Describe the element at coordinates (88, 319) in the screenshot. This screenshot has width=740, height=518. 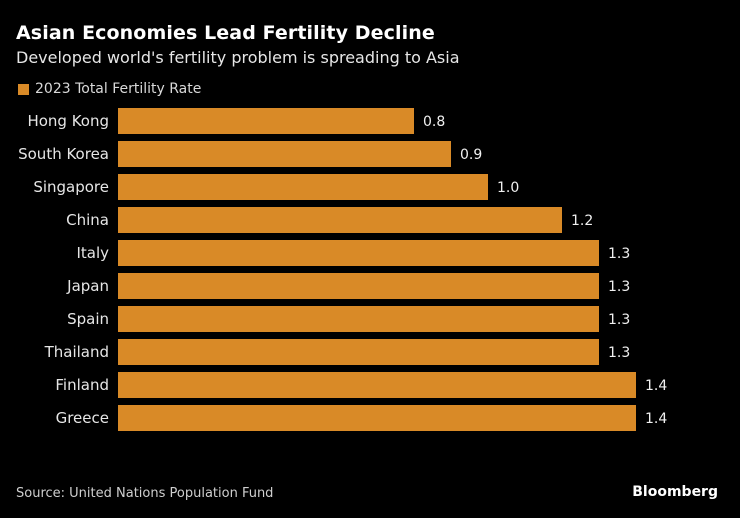
I see `category-label: Spain` at that location.